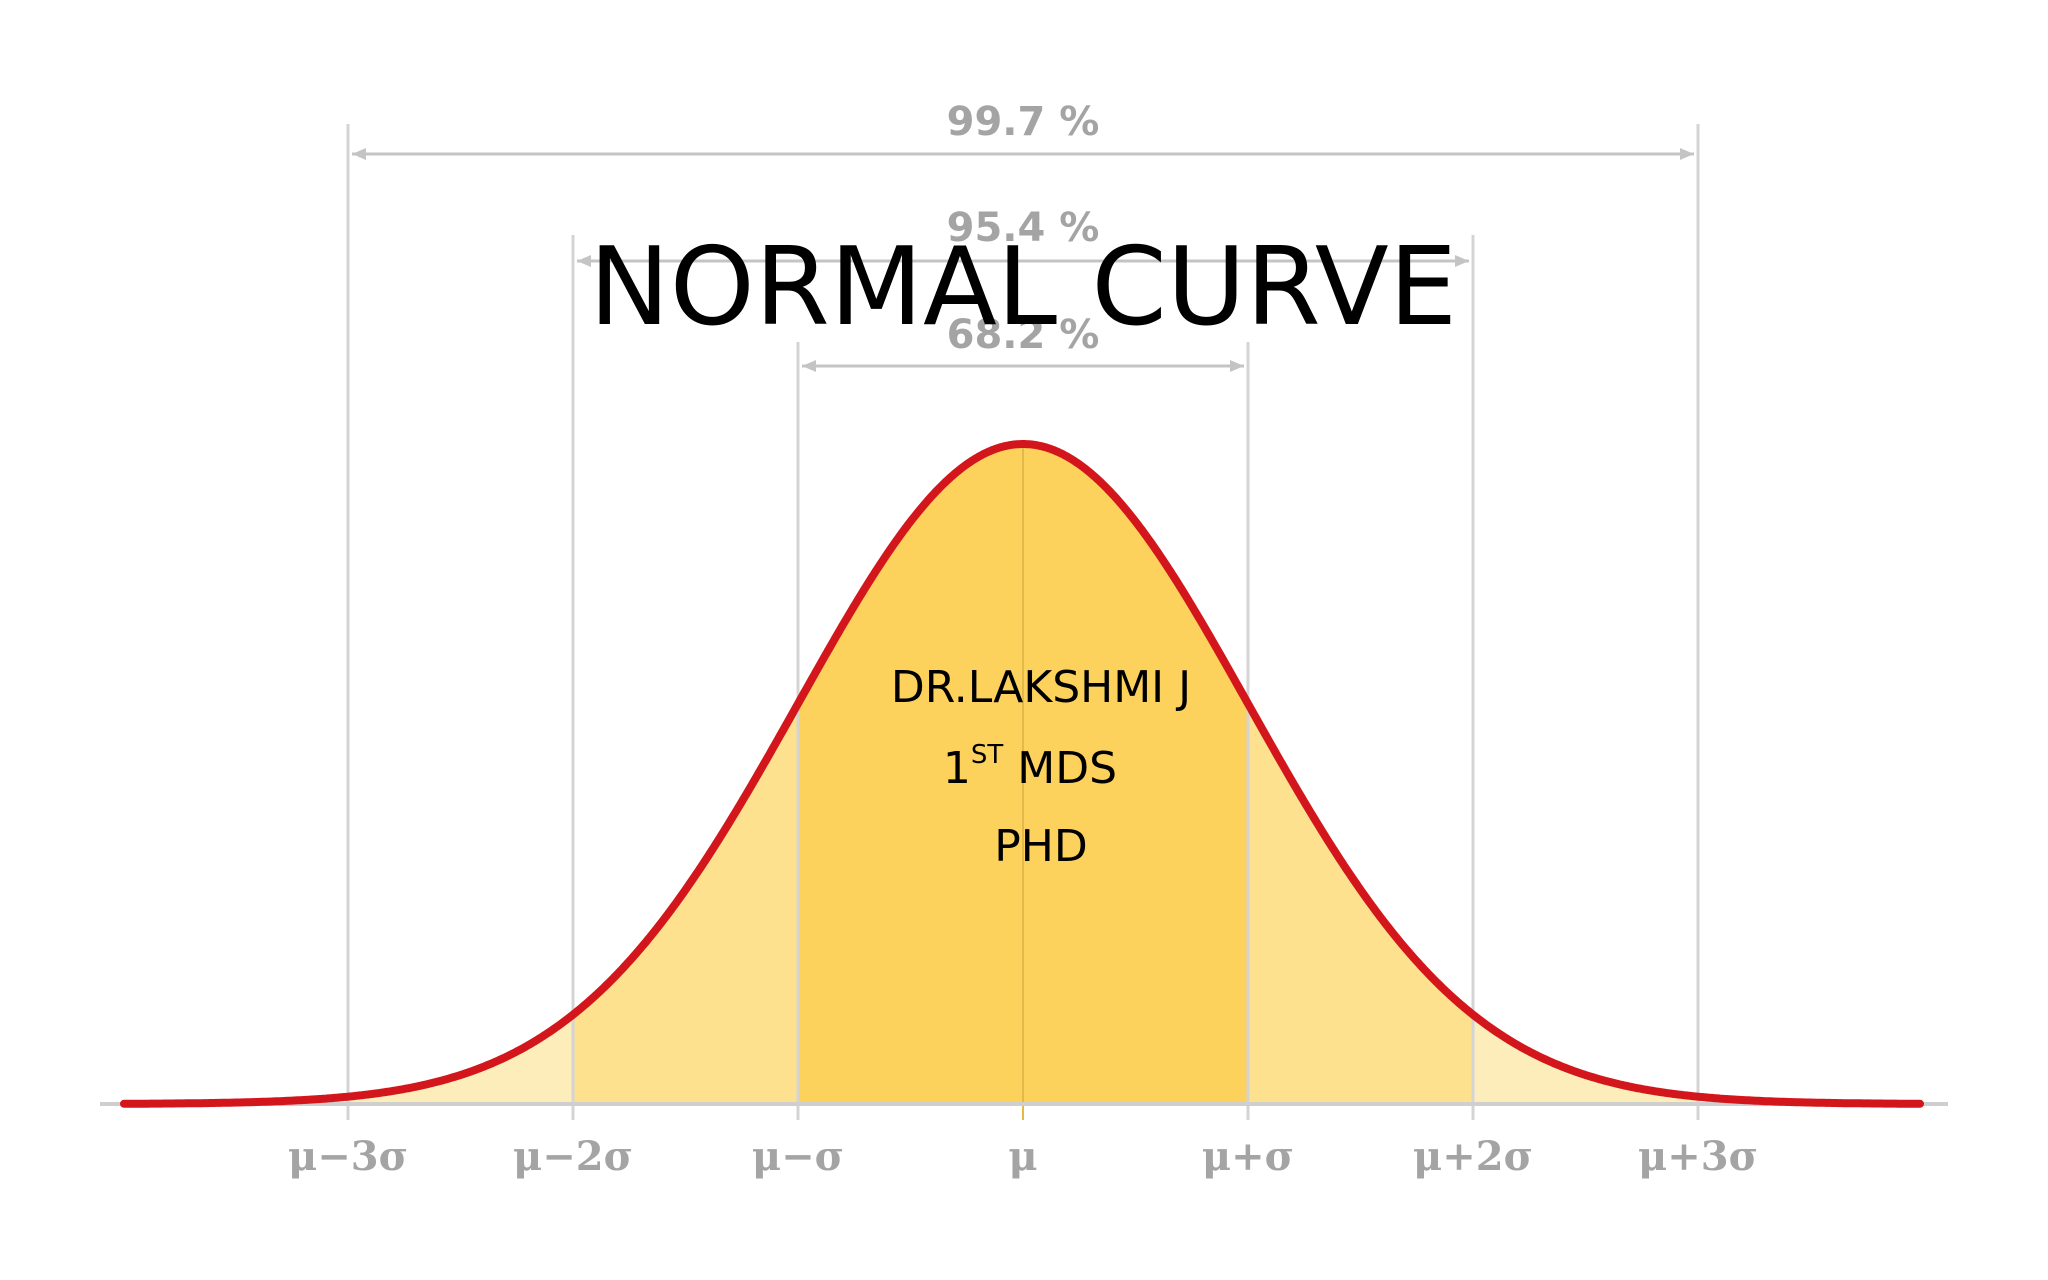 This screenshot has width=2048, height=1280. Describe the element at coordinates (1698, 1156) in the screenshot. I see `axis-label: μ+3σ` at that location.